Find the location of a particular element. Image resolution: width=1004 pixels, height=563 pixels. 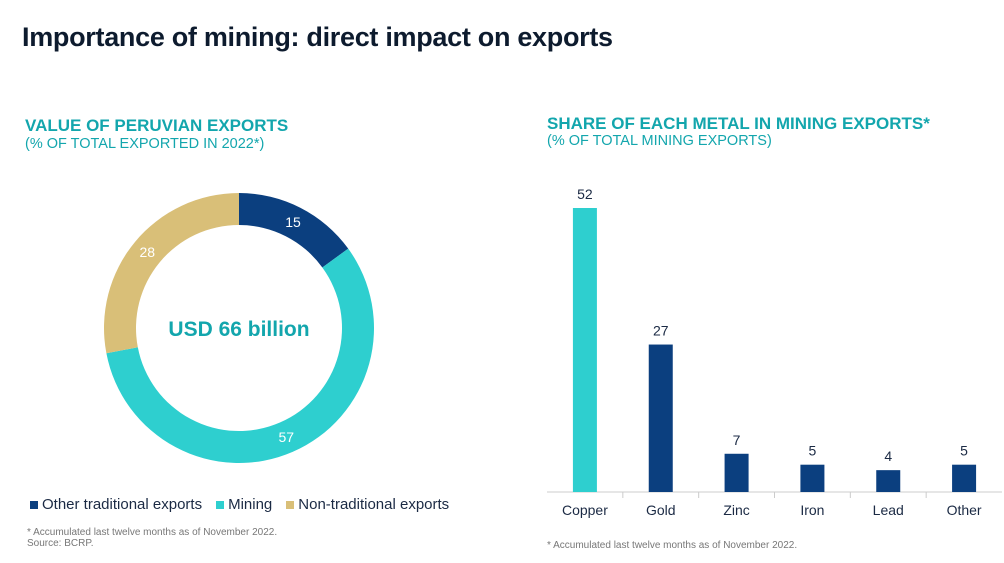

bar-value-label: 52 is located at coordinates (585, 194).